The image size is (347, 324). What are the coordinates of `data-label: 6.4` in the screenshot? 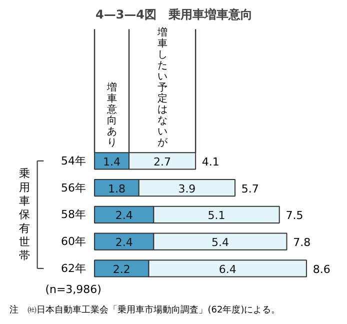 It's located at (227, 269).